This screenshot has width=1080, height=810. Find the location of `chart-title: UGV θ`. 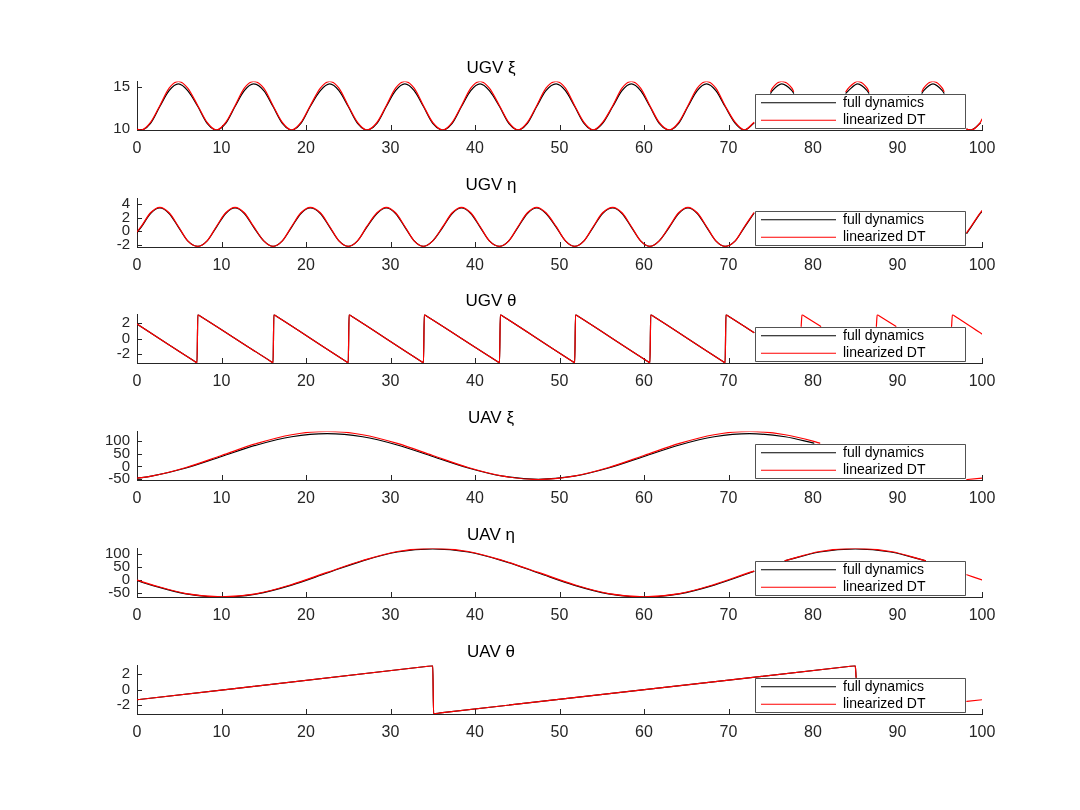

chart-title: UGV θ is located at coordinates (491, 300).